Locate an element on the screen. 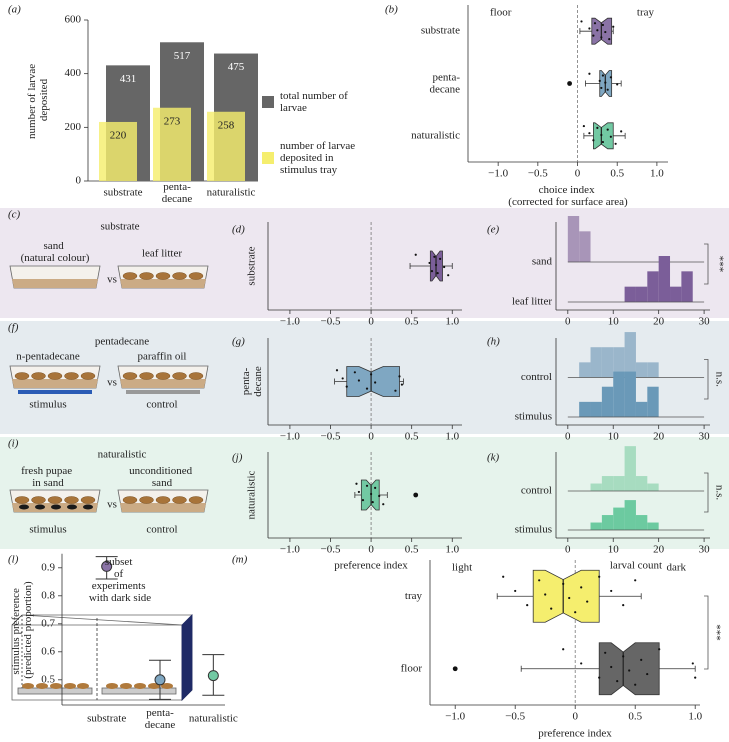 The image size is (729, 742). panel-label: (b) is located at coordinates (391, 10).